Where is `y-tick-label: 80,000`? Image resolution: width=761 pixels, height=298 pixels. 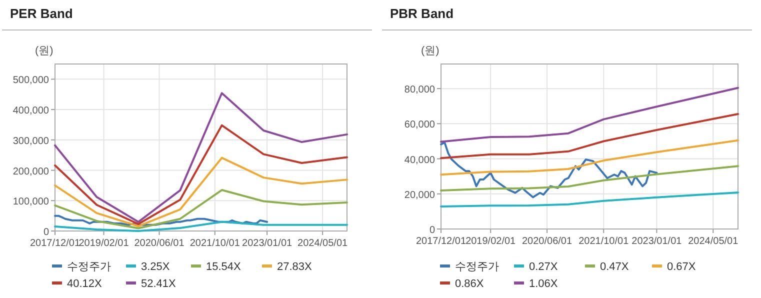
y-tick-label: 80,000 is located at coordinates (420, 90).